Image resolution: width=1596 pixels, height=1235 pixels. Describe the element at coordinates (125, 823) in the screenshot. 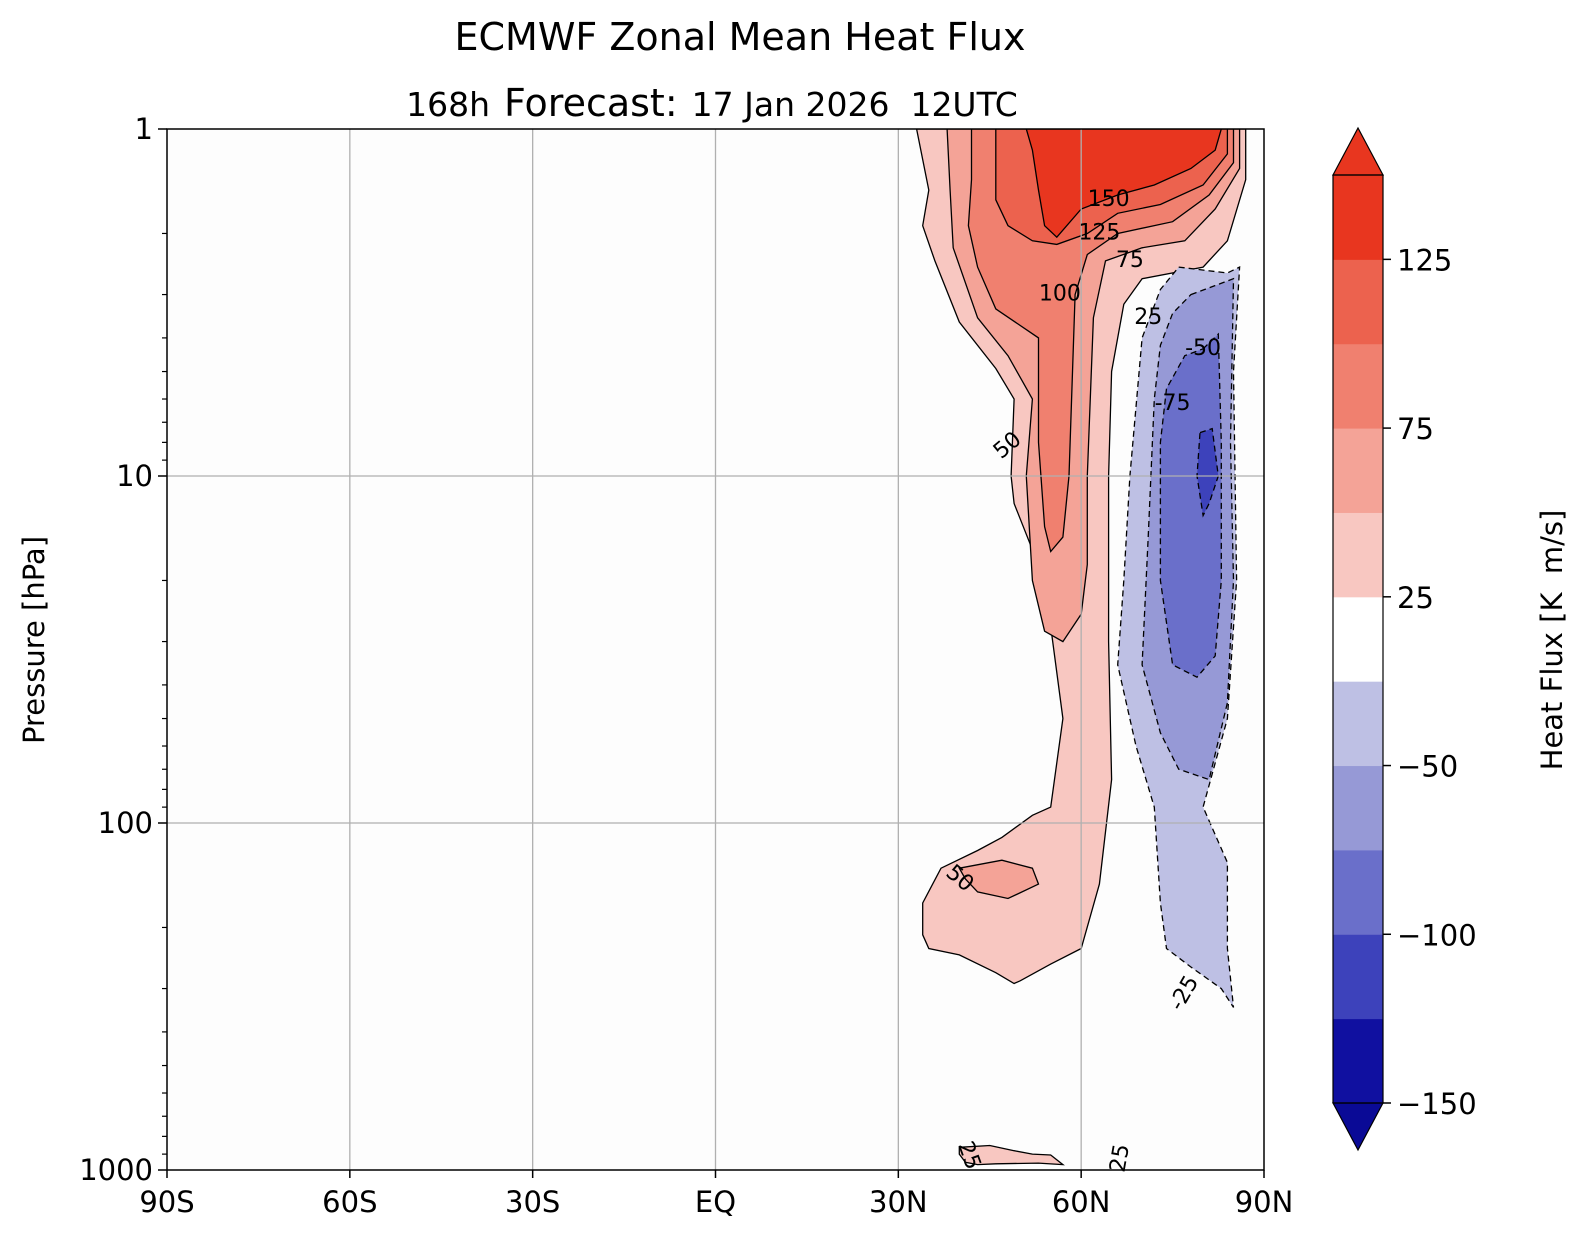

I see `y-tick-label: 100` at that location.